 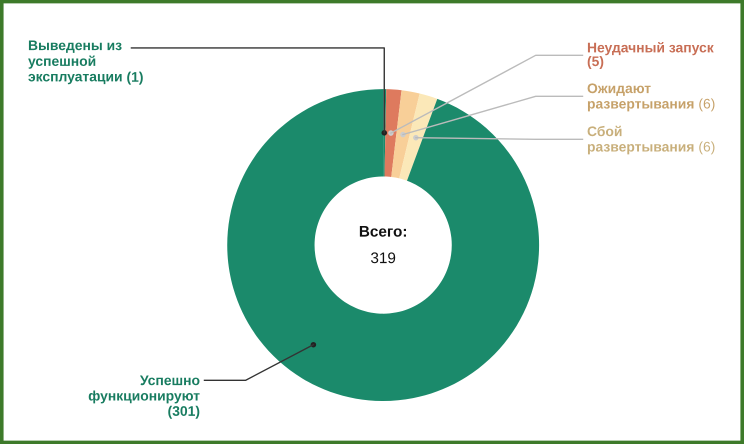 I want to click on slice-label: Успешно функционируют, so click(x=144, y=390).